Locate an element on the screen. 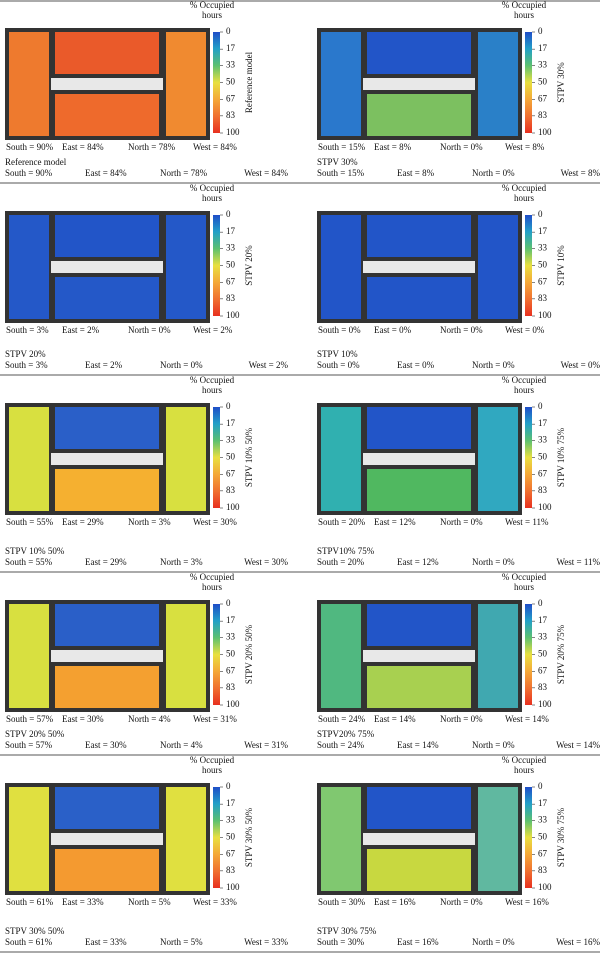  caption-title: Reference model is located at coordinates (36, 162).